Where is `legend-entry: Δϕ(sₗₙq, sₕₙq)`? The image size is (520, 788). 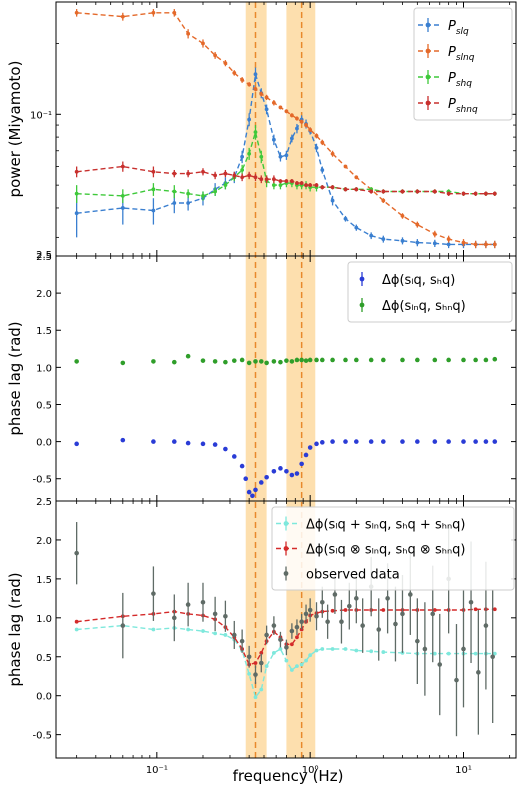
legend-entry: Δϕ(sₗₙq, sₕₙq) is located at coordinates (412, 306).